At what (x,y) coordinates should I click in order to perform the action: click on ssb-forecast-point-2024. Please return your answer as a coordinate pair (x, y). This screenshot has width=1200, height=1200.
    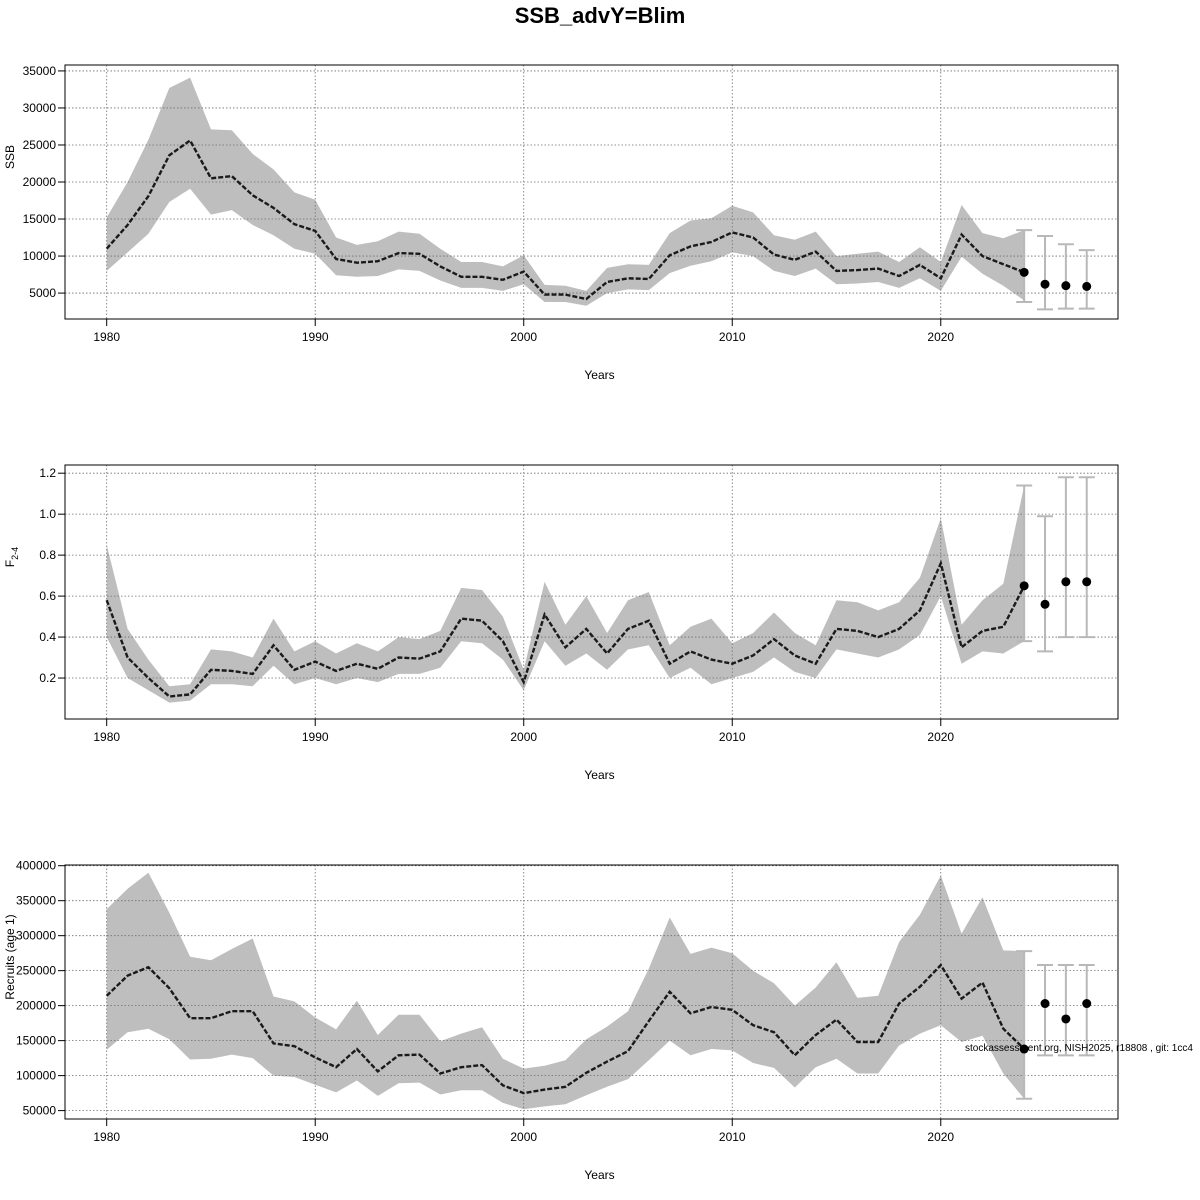
    Looking at the image, I should click on (1024, 272).